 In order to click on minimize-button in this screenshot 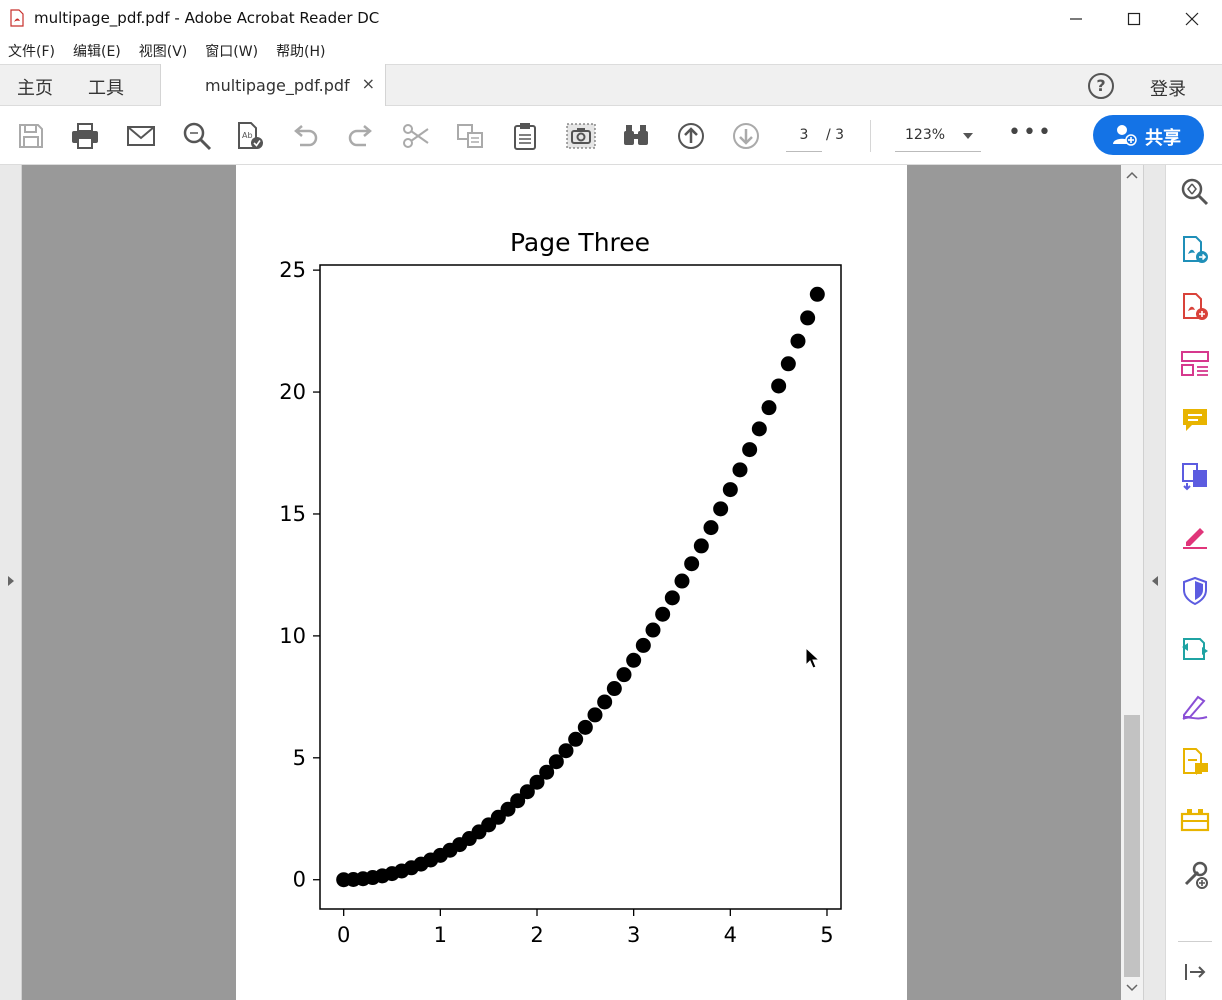, I will do `click(1076, 19)`.